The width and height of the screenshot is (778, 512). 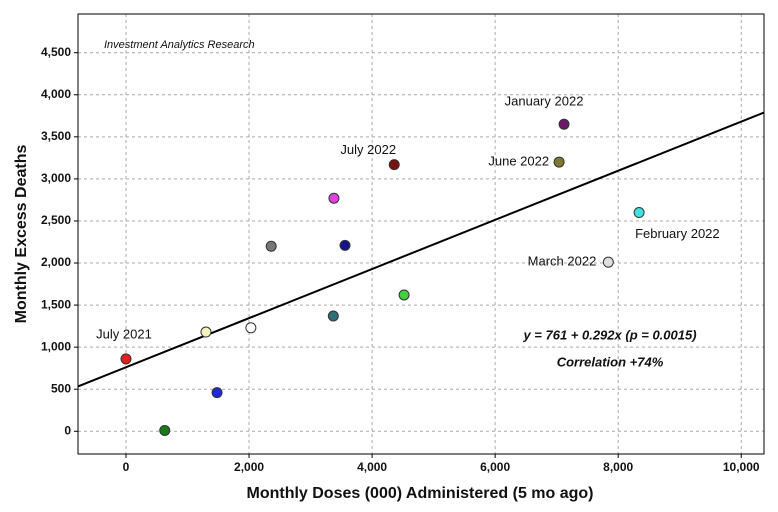 What do you see at coordinates (56, 262) in the screenshot?
I see `y-tick-label: 2,000` at bounding box center [56, 262].